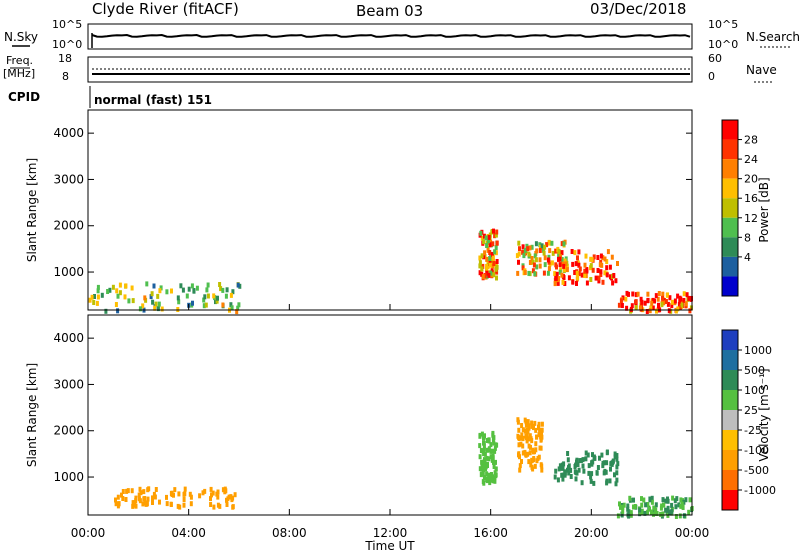 The image size is (800, 554). What do you see at coordinates (19, 60) in the screenshot?
I see `freq-label: Freq.` at bounding box center [19, 60].